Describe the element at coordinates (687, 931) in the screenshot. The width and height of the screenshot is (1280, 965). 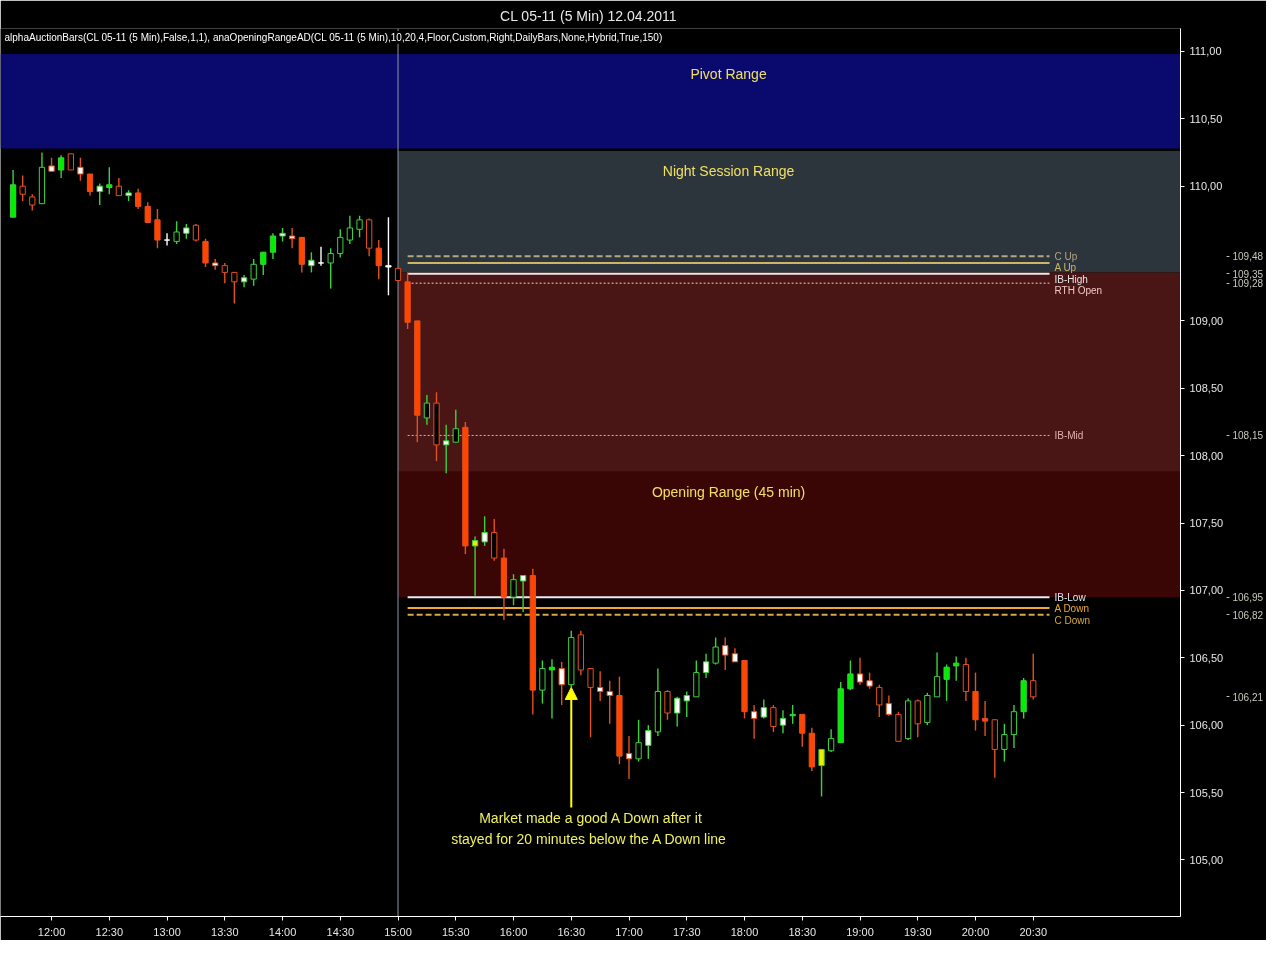
I see `x-tick-label: 17:30` at that location.